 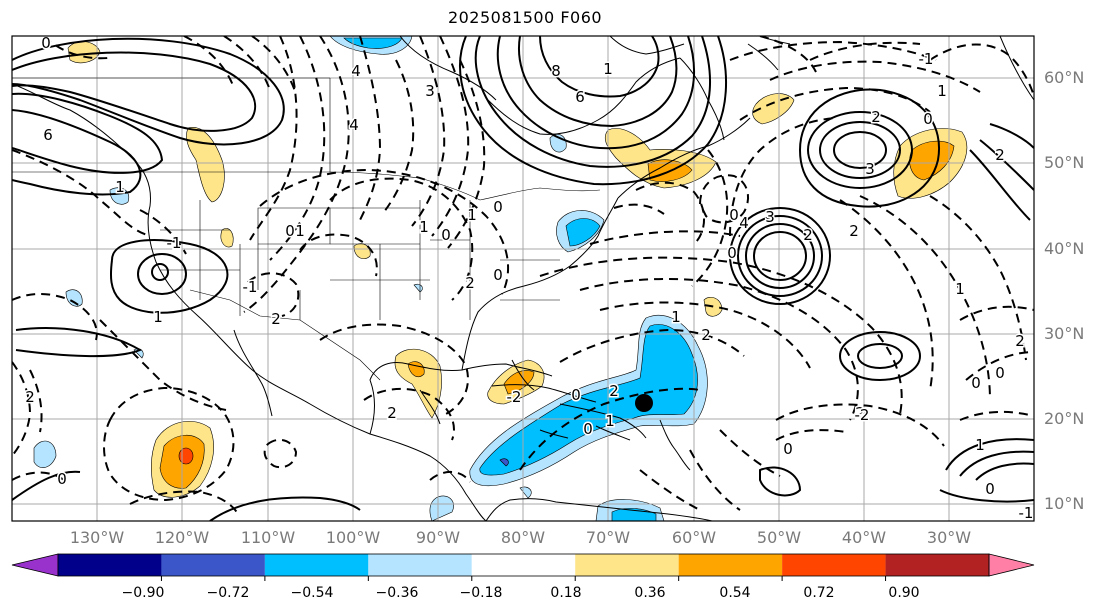 I want to click on lat-label: 40°N, so click(x=1064, y=248).